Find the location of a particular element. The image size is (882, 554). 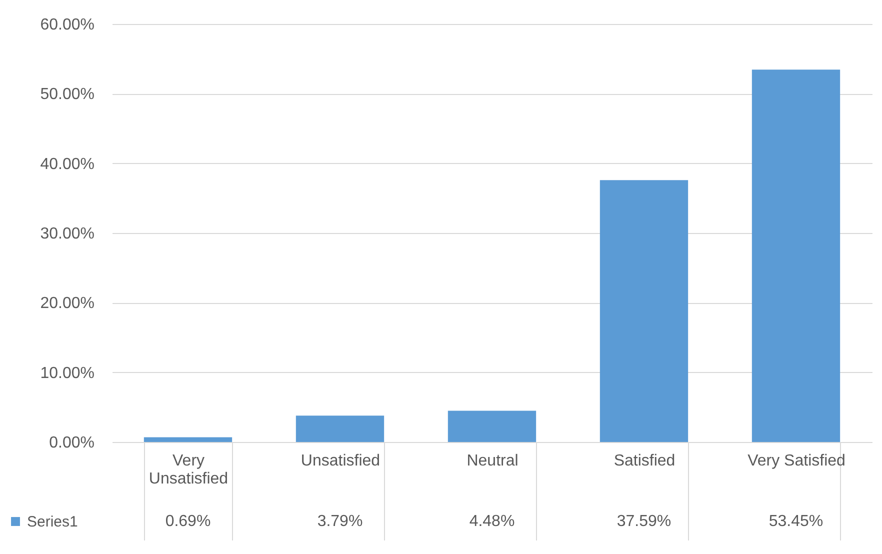

x-tick-label: Satisfied is located at coordinates (645, 461).